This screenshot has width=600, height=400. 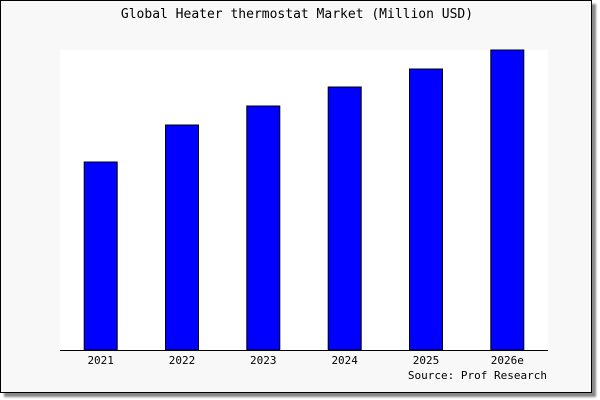 What do you see at coordinates (263, 228) in the screenshot?
I see `bar-2023` at bounding box center [263, 228].